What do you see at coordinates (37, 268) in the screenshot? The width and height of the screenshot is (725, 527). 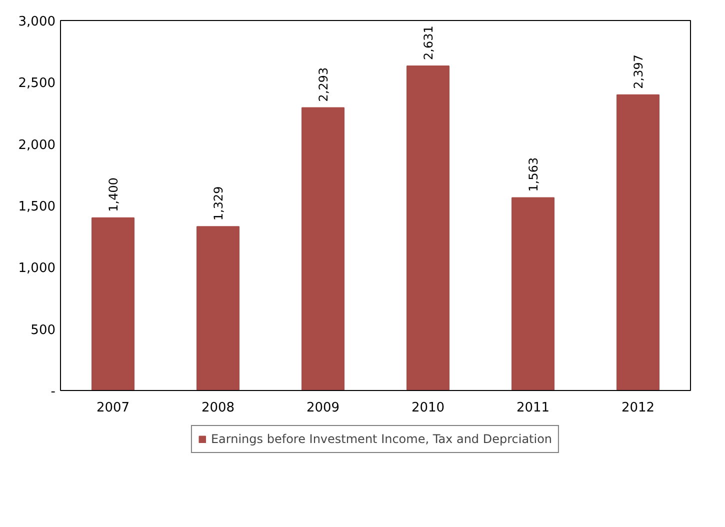 I see `y-tick-label: 1,000` at bounding box center [37, 268].